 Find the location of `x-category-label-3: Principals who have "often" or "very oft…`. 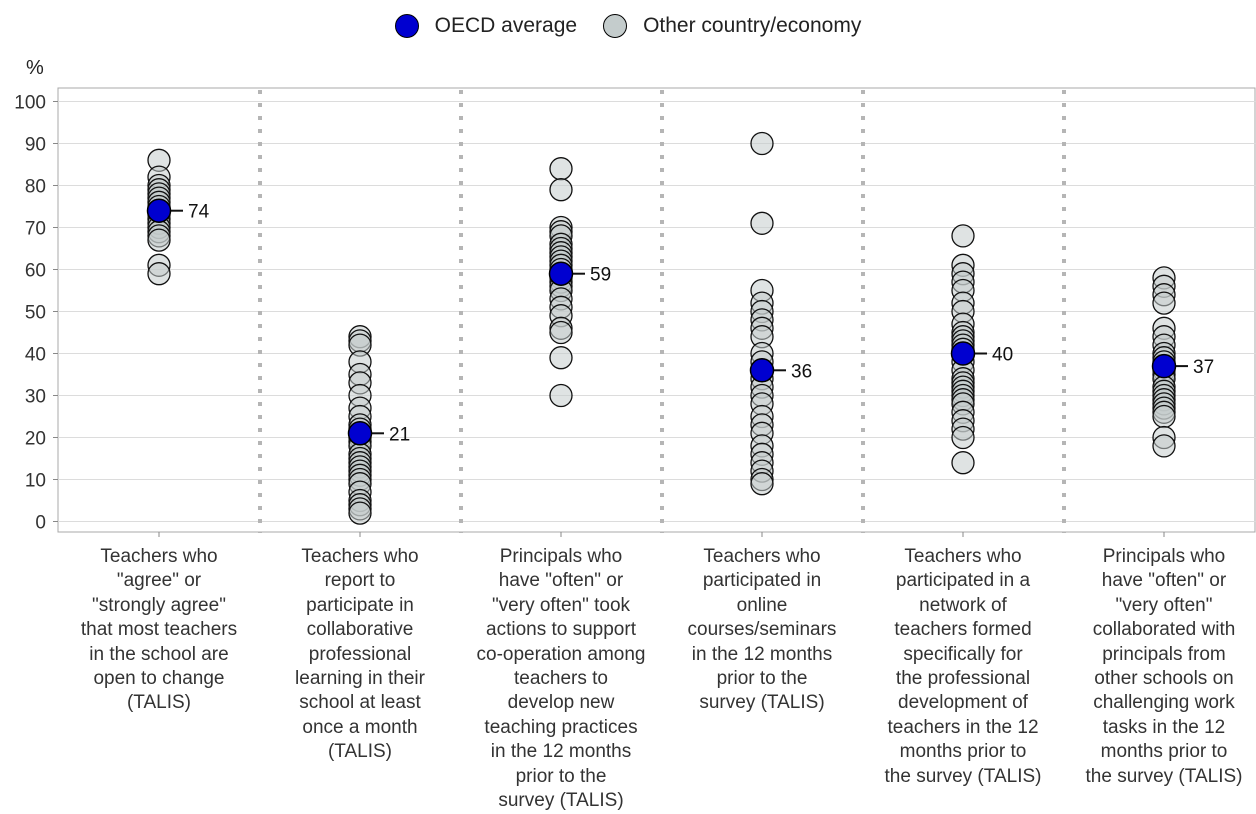

x-category-label-3: Principals who have "often" or "very oft… is located at coordinates (561, 679).